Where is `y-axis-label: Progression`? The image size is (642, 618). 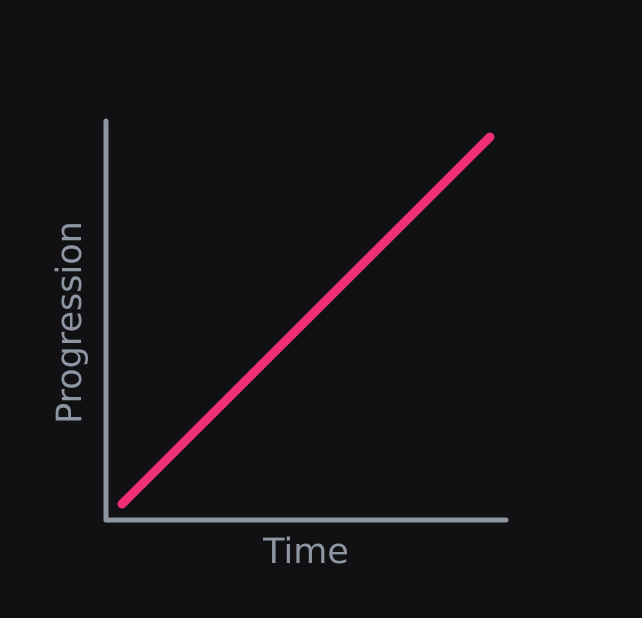
y-axis-label: Progression is located at coordinates (70, 322).